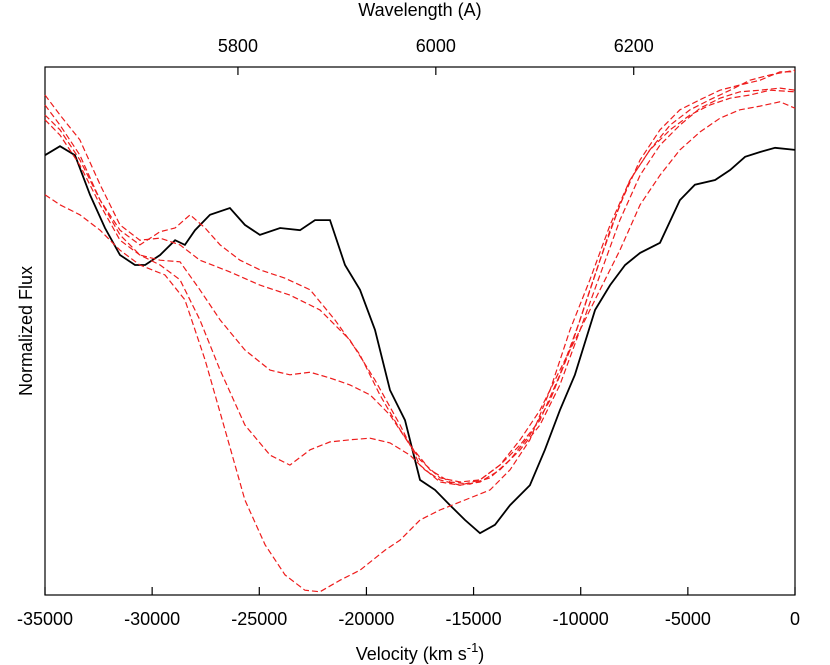  I want to click on x-axis-title-text: Velocity (km s, so click(411, 654).